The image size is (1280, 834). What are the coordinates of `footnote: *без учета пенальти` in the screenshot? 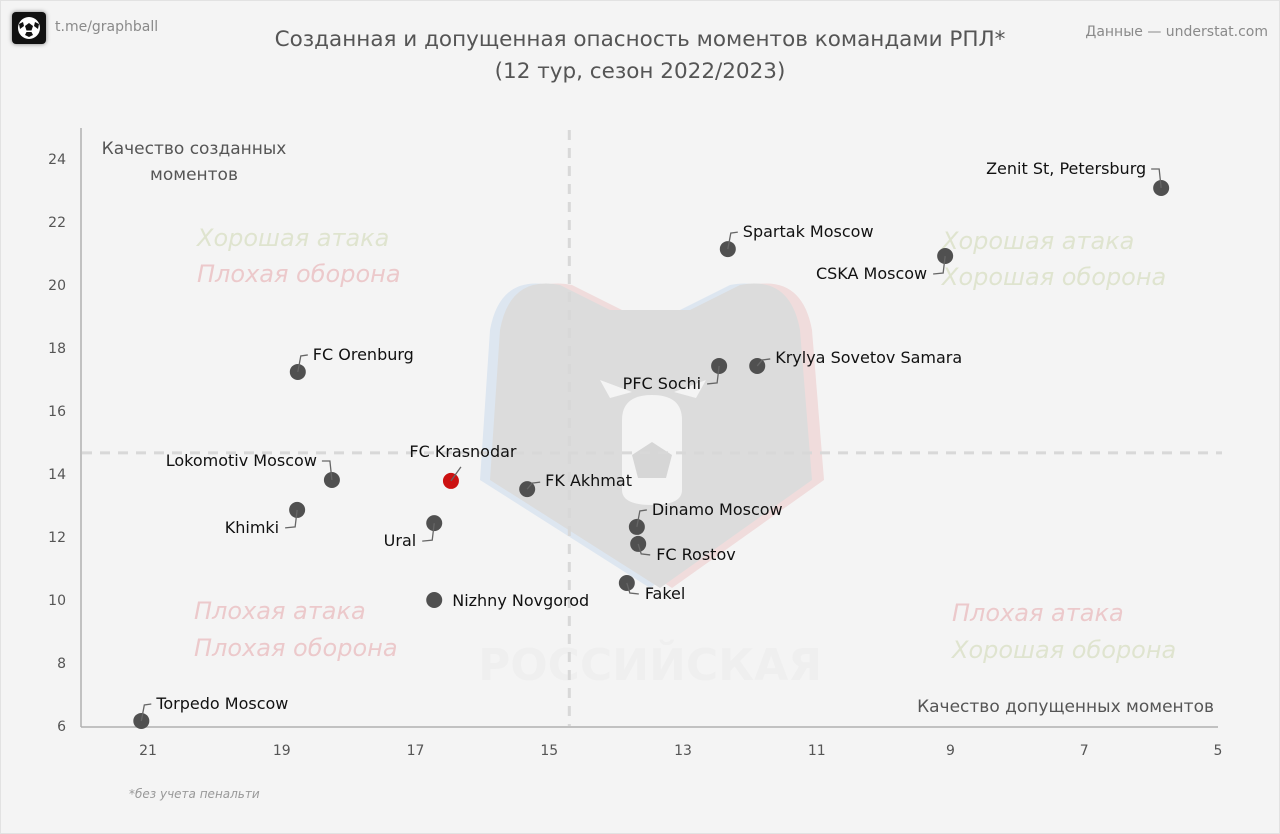 It's located at (194, 794).